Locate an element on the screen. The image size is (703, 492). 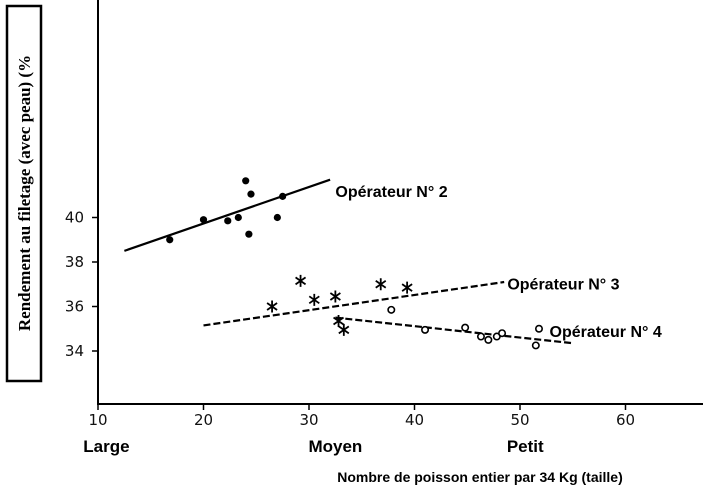
size-category-label: Moyen is located at coordinates (335, 446).